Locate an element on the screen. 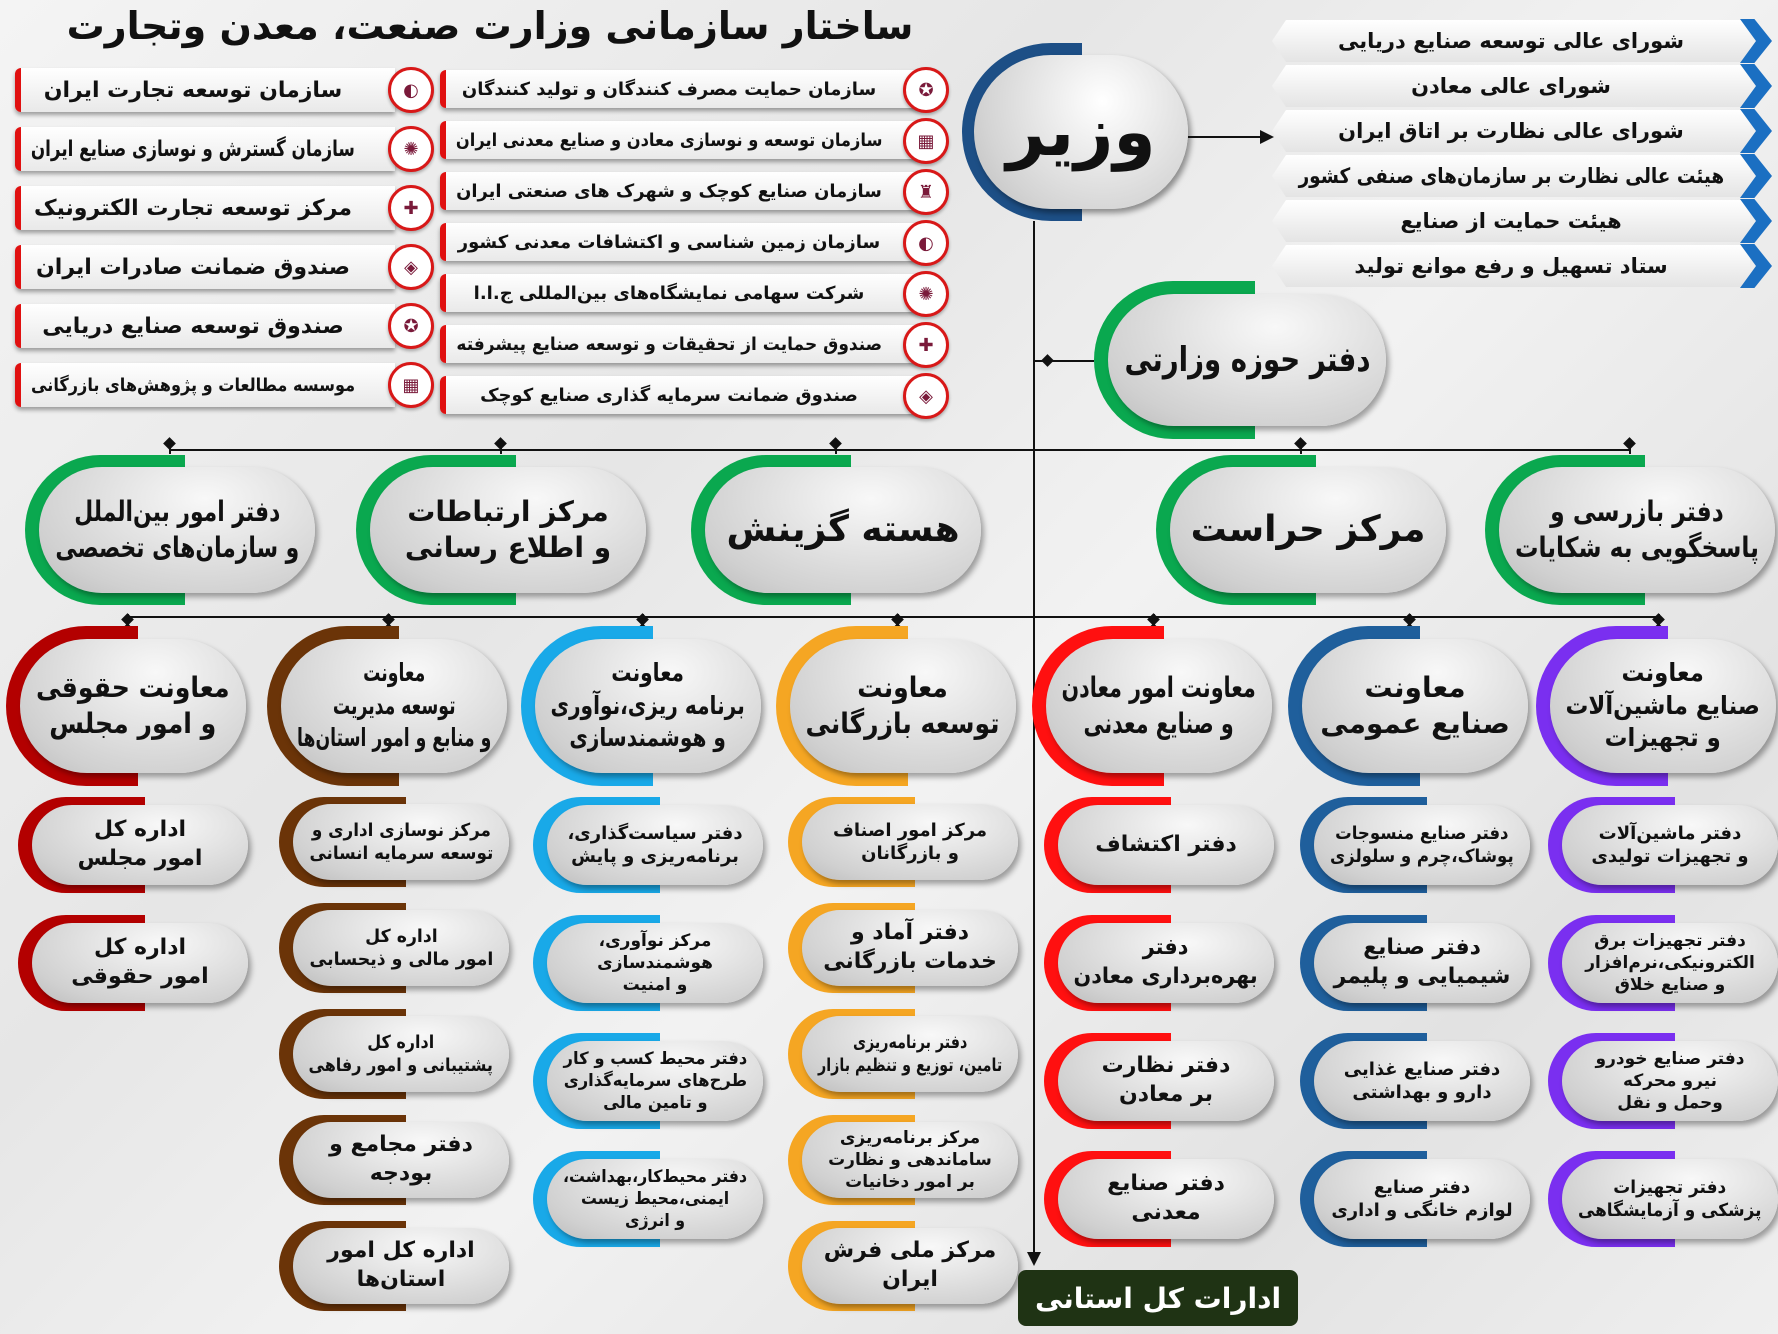 Image resolution: width=1778 pixels, height=1334 pixels. deputy-box: معاونت برنامه ریزی،نوآوری و هوشمندسازی is located at coordinates (641, 706).